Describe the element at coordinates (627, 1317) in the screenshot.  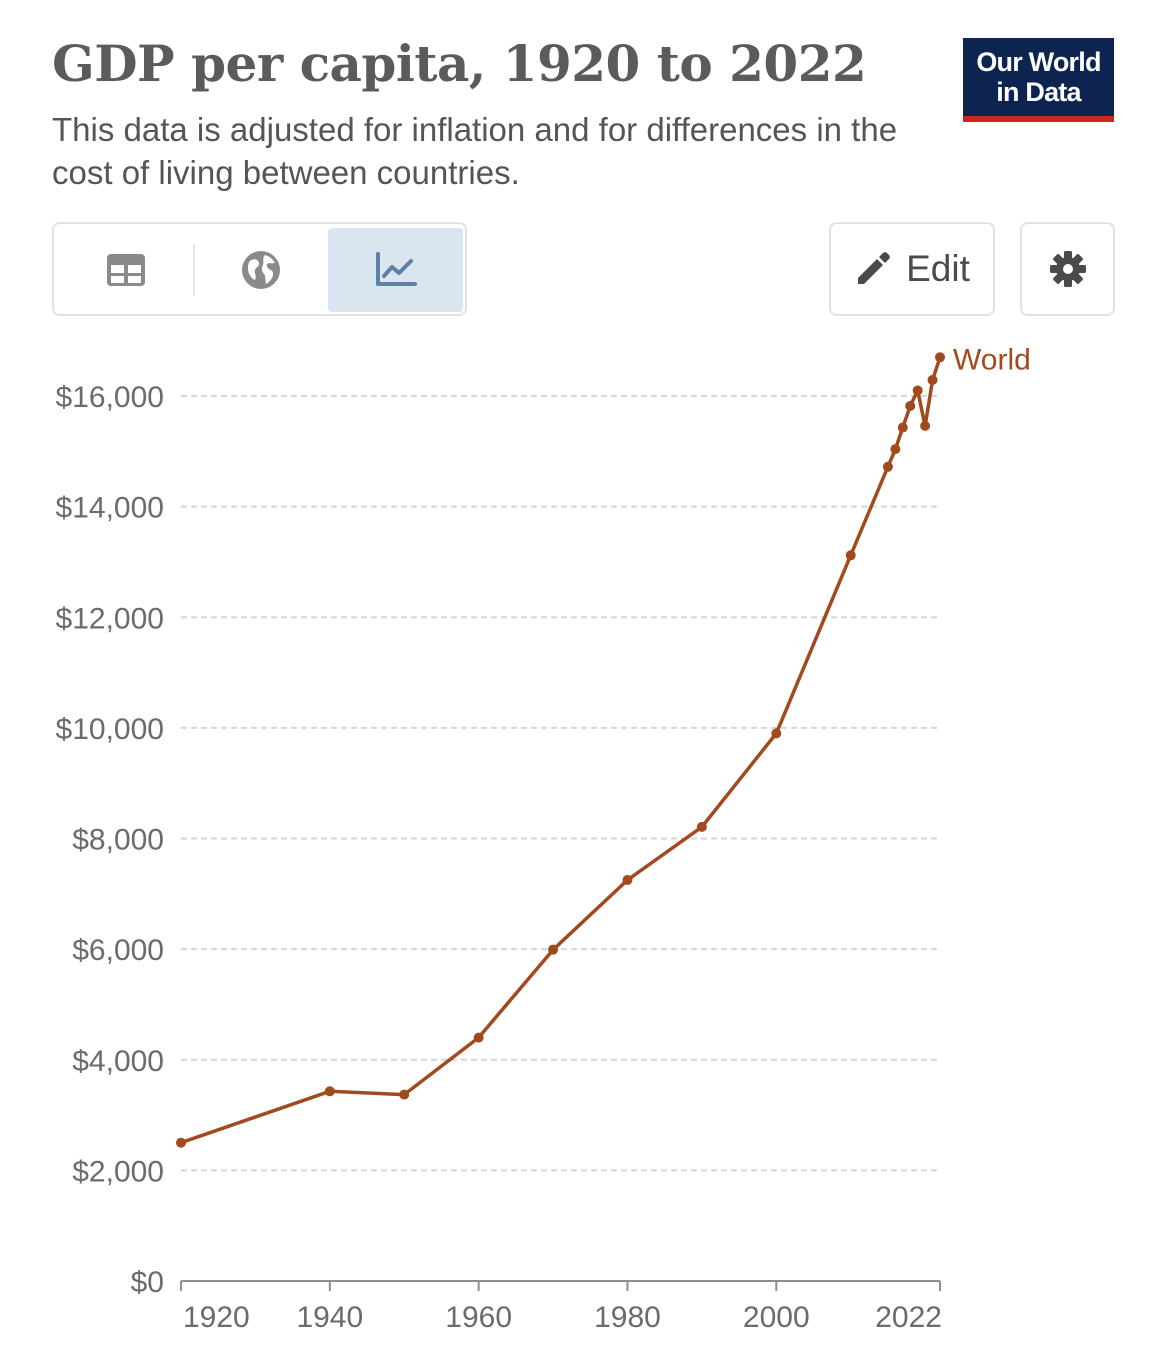
I see `x-tick-label: 1980` at that location.